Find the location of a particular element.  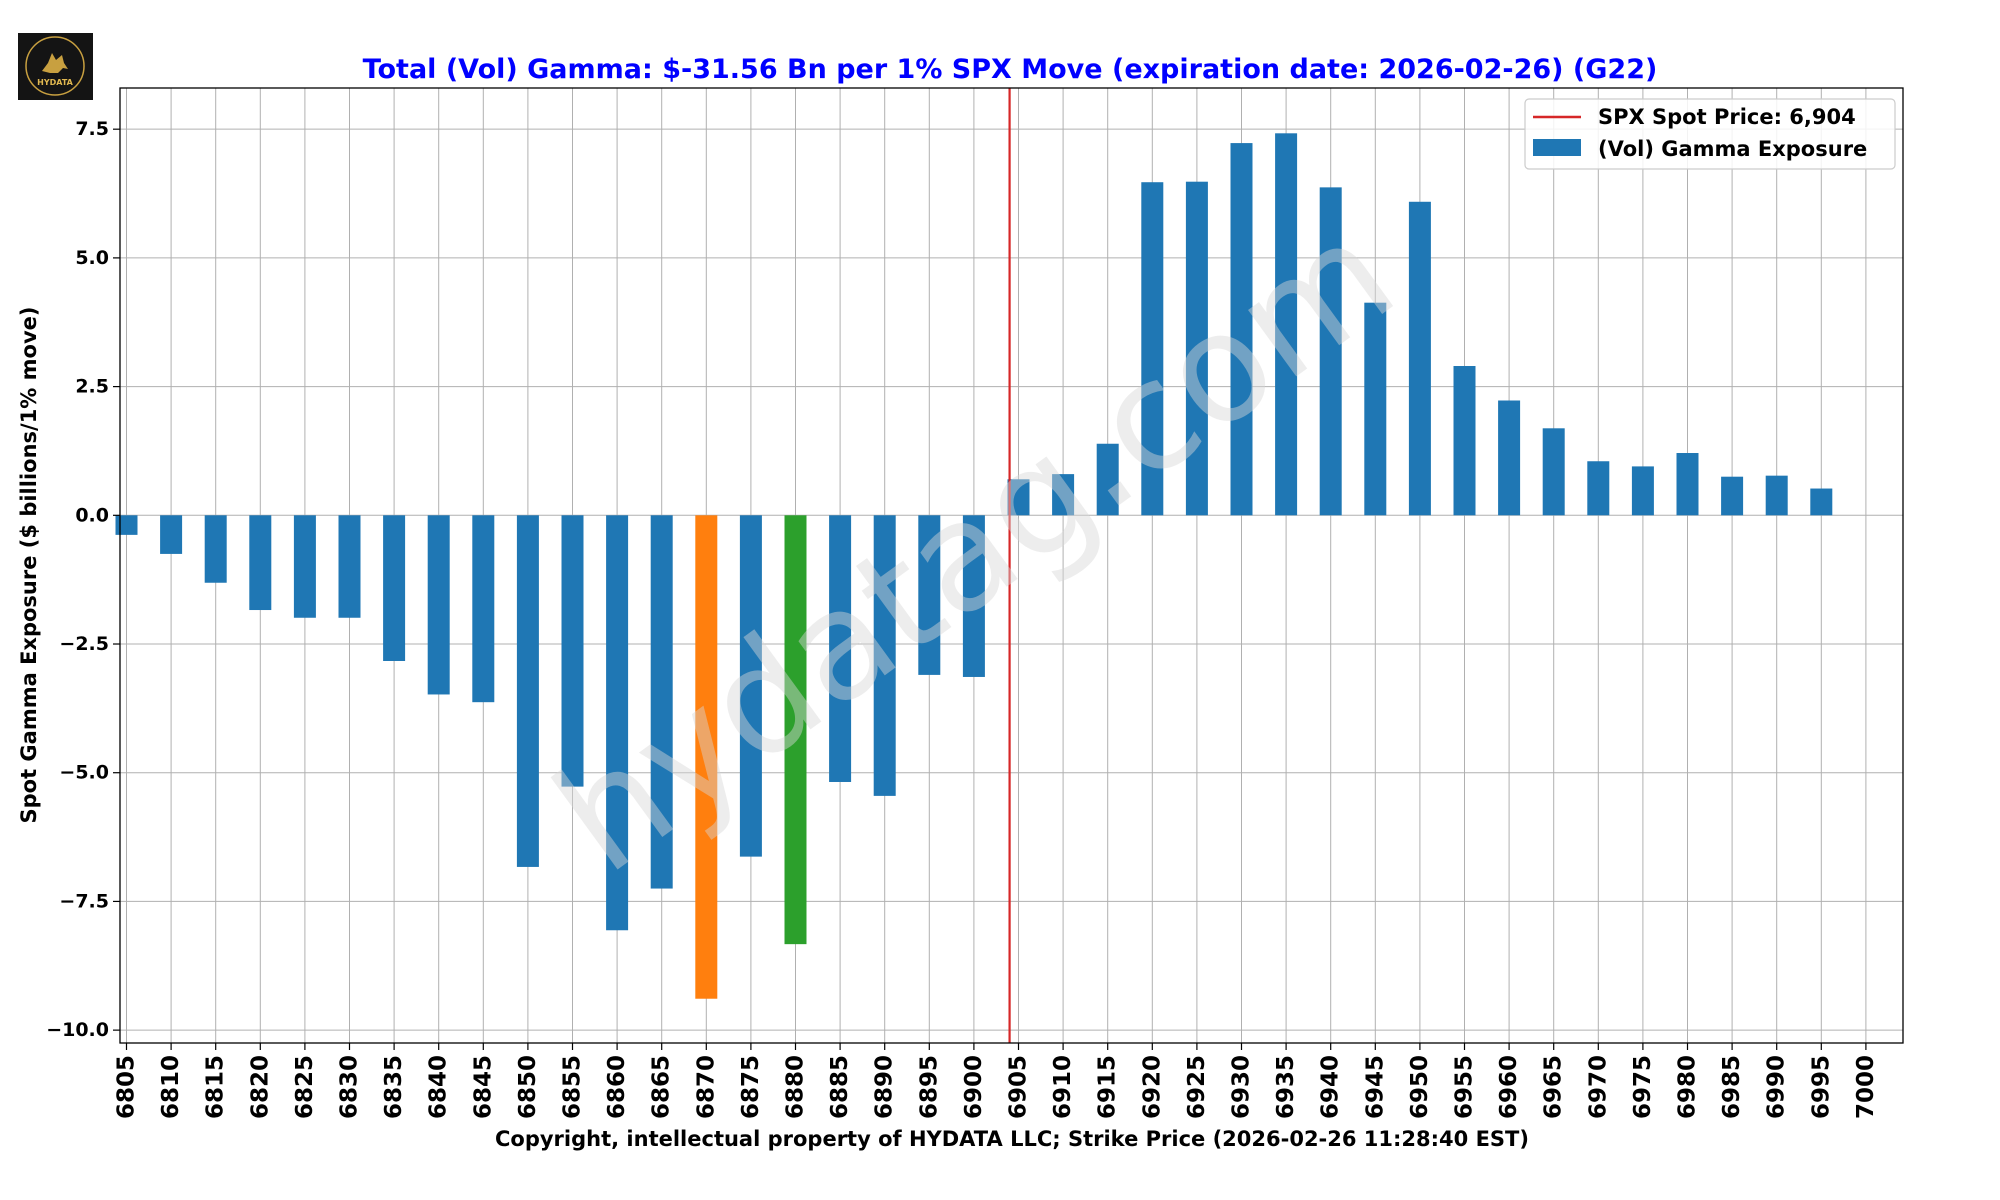

x-tick-label: 6960 is located at coordinates (1509, 1087).